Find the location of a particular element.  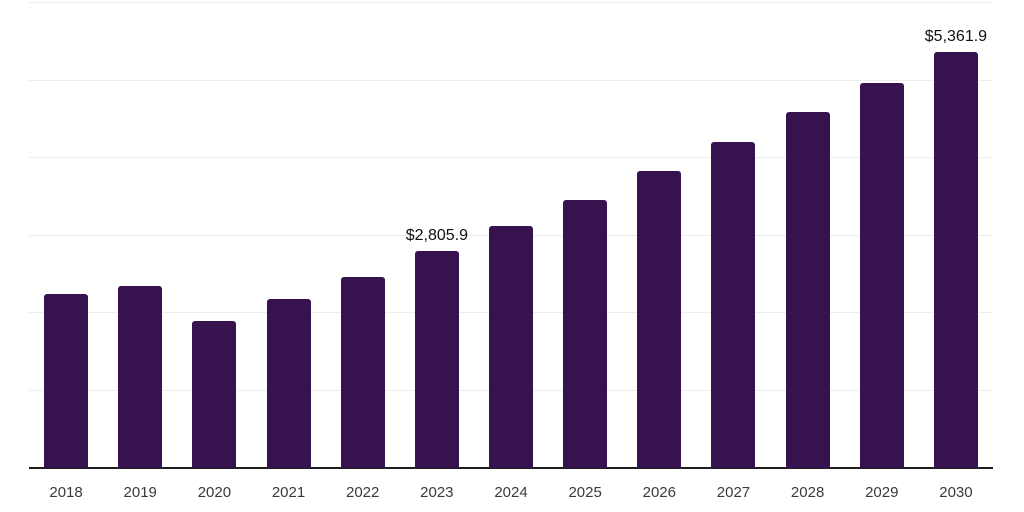

x-tick-2028: 2028 is located at coordinates (807, 492).